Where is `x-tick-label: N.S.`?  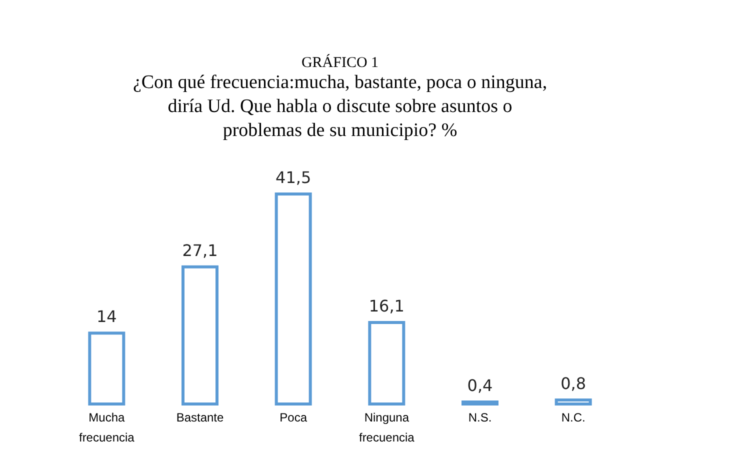
x-tick-label: N.S. is located at coordinates (480, 417).